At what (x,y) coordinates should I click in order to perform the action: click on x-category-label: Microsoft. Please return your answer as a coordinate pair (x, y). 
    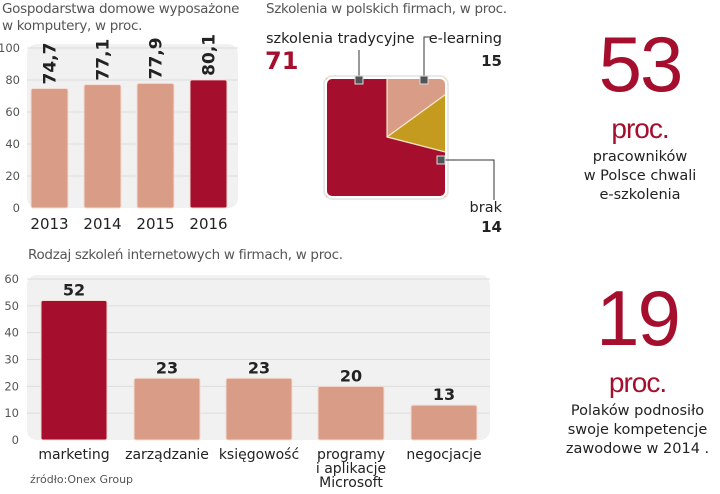
    Looking at the image, I should click on (351, 483).